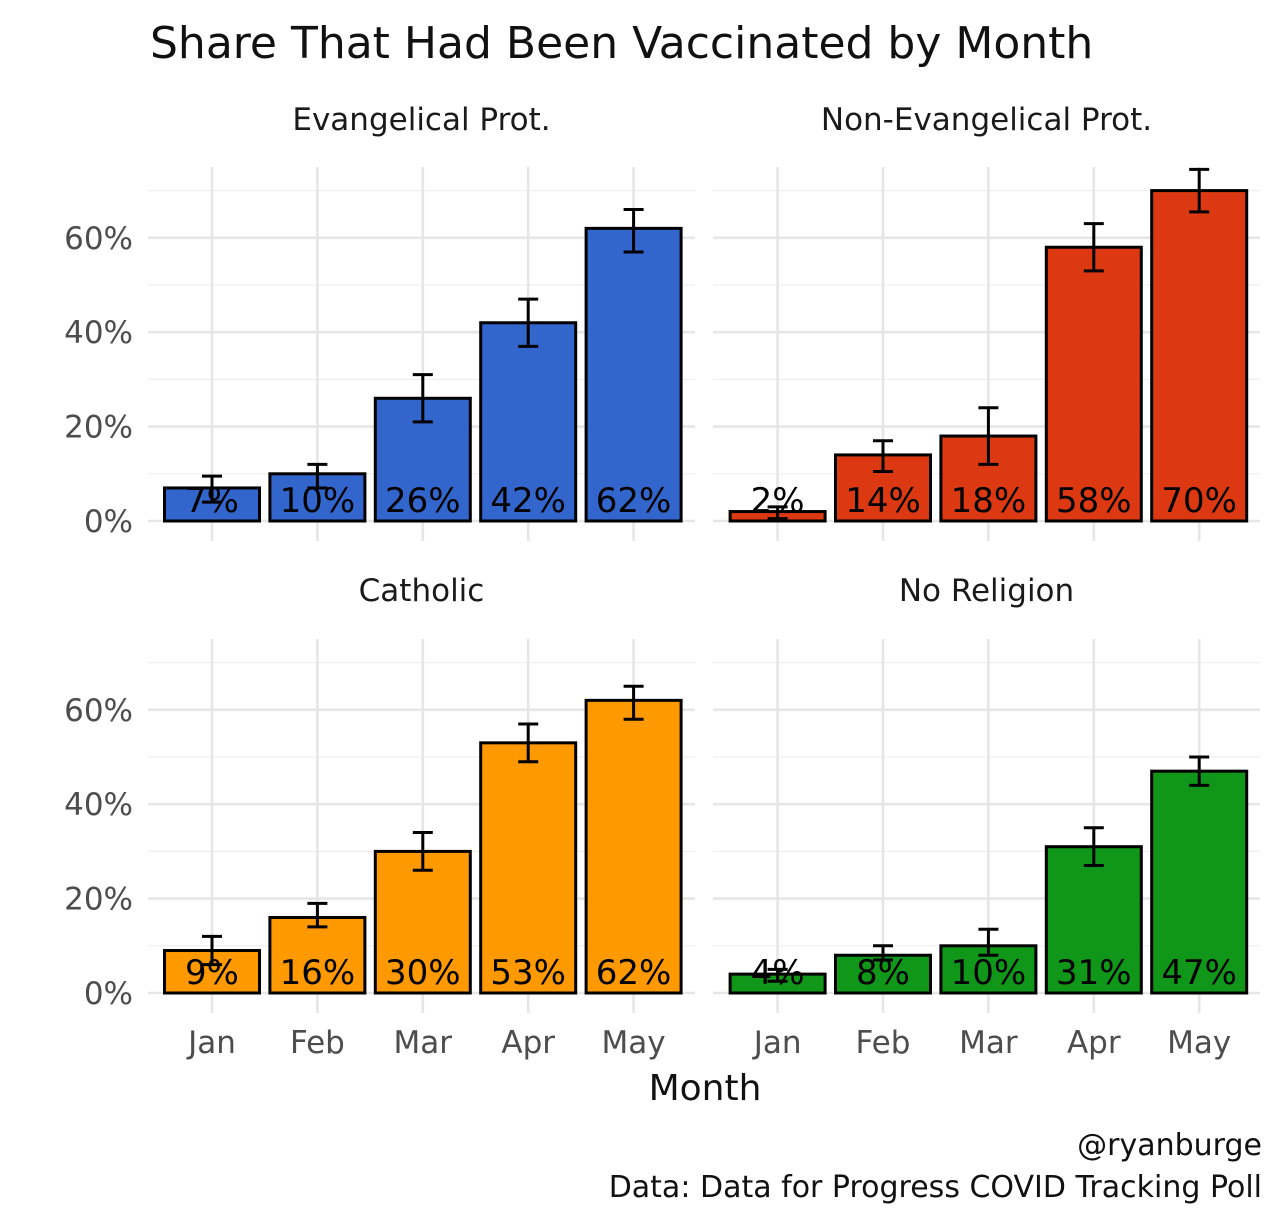  I want to click on data-label-non-evangelical-prot-mar: 18%, so click(989, 501).